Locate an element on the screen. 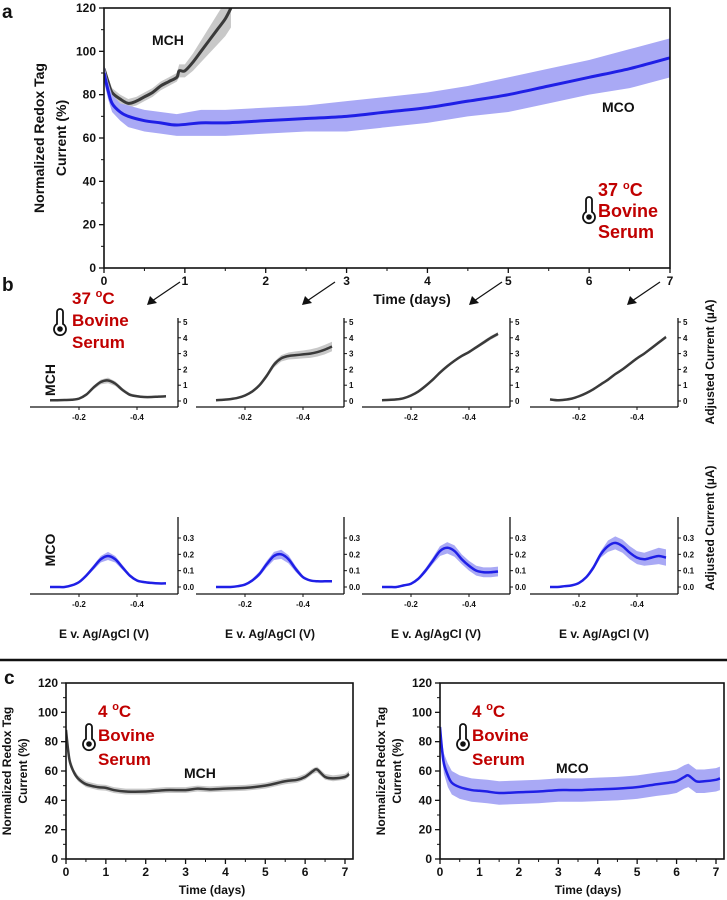  series-band-mco is located at coordinates (108, 569).